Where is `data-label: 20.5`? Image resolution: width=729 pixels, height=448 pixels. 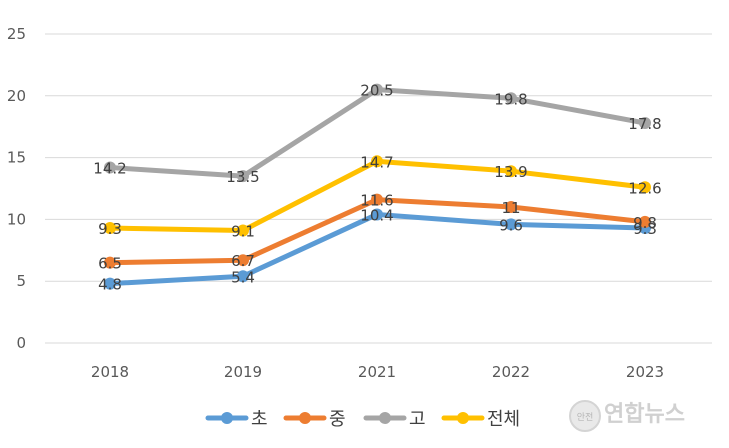 data-label: 20.5 is located at coordinates (376, 91).